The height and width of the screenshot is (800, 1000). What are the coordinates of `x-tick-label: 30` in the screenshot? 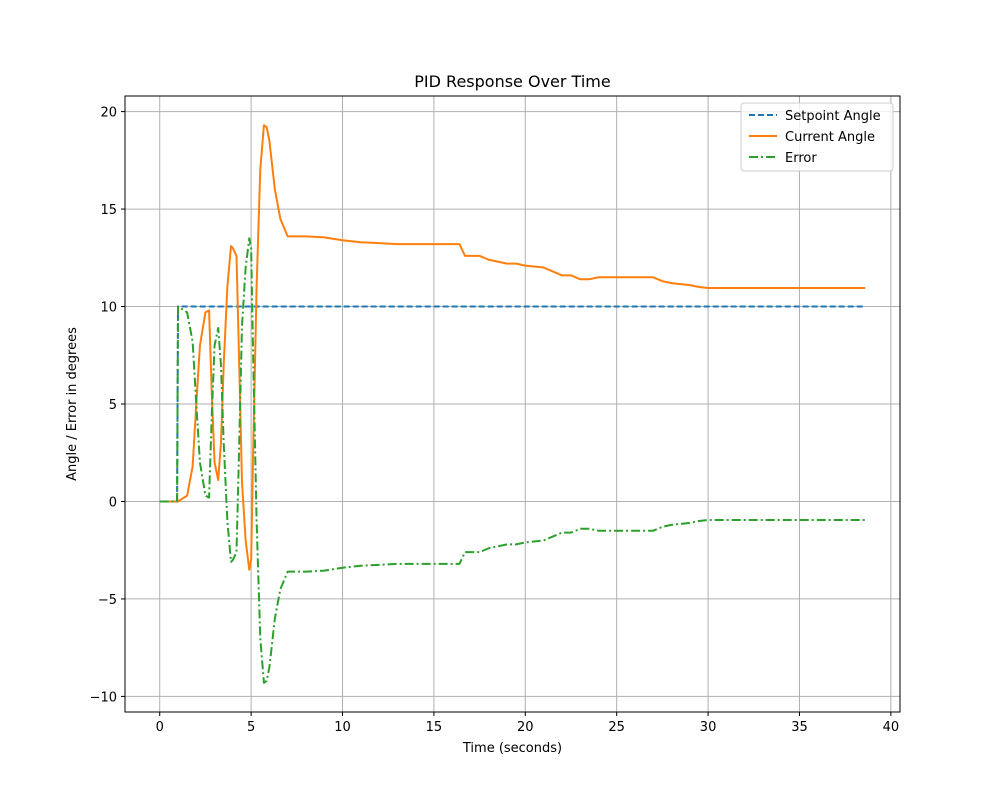 It's located at (708, 727).